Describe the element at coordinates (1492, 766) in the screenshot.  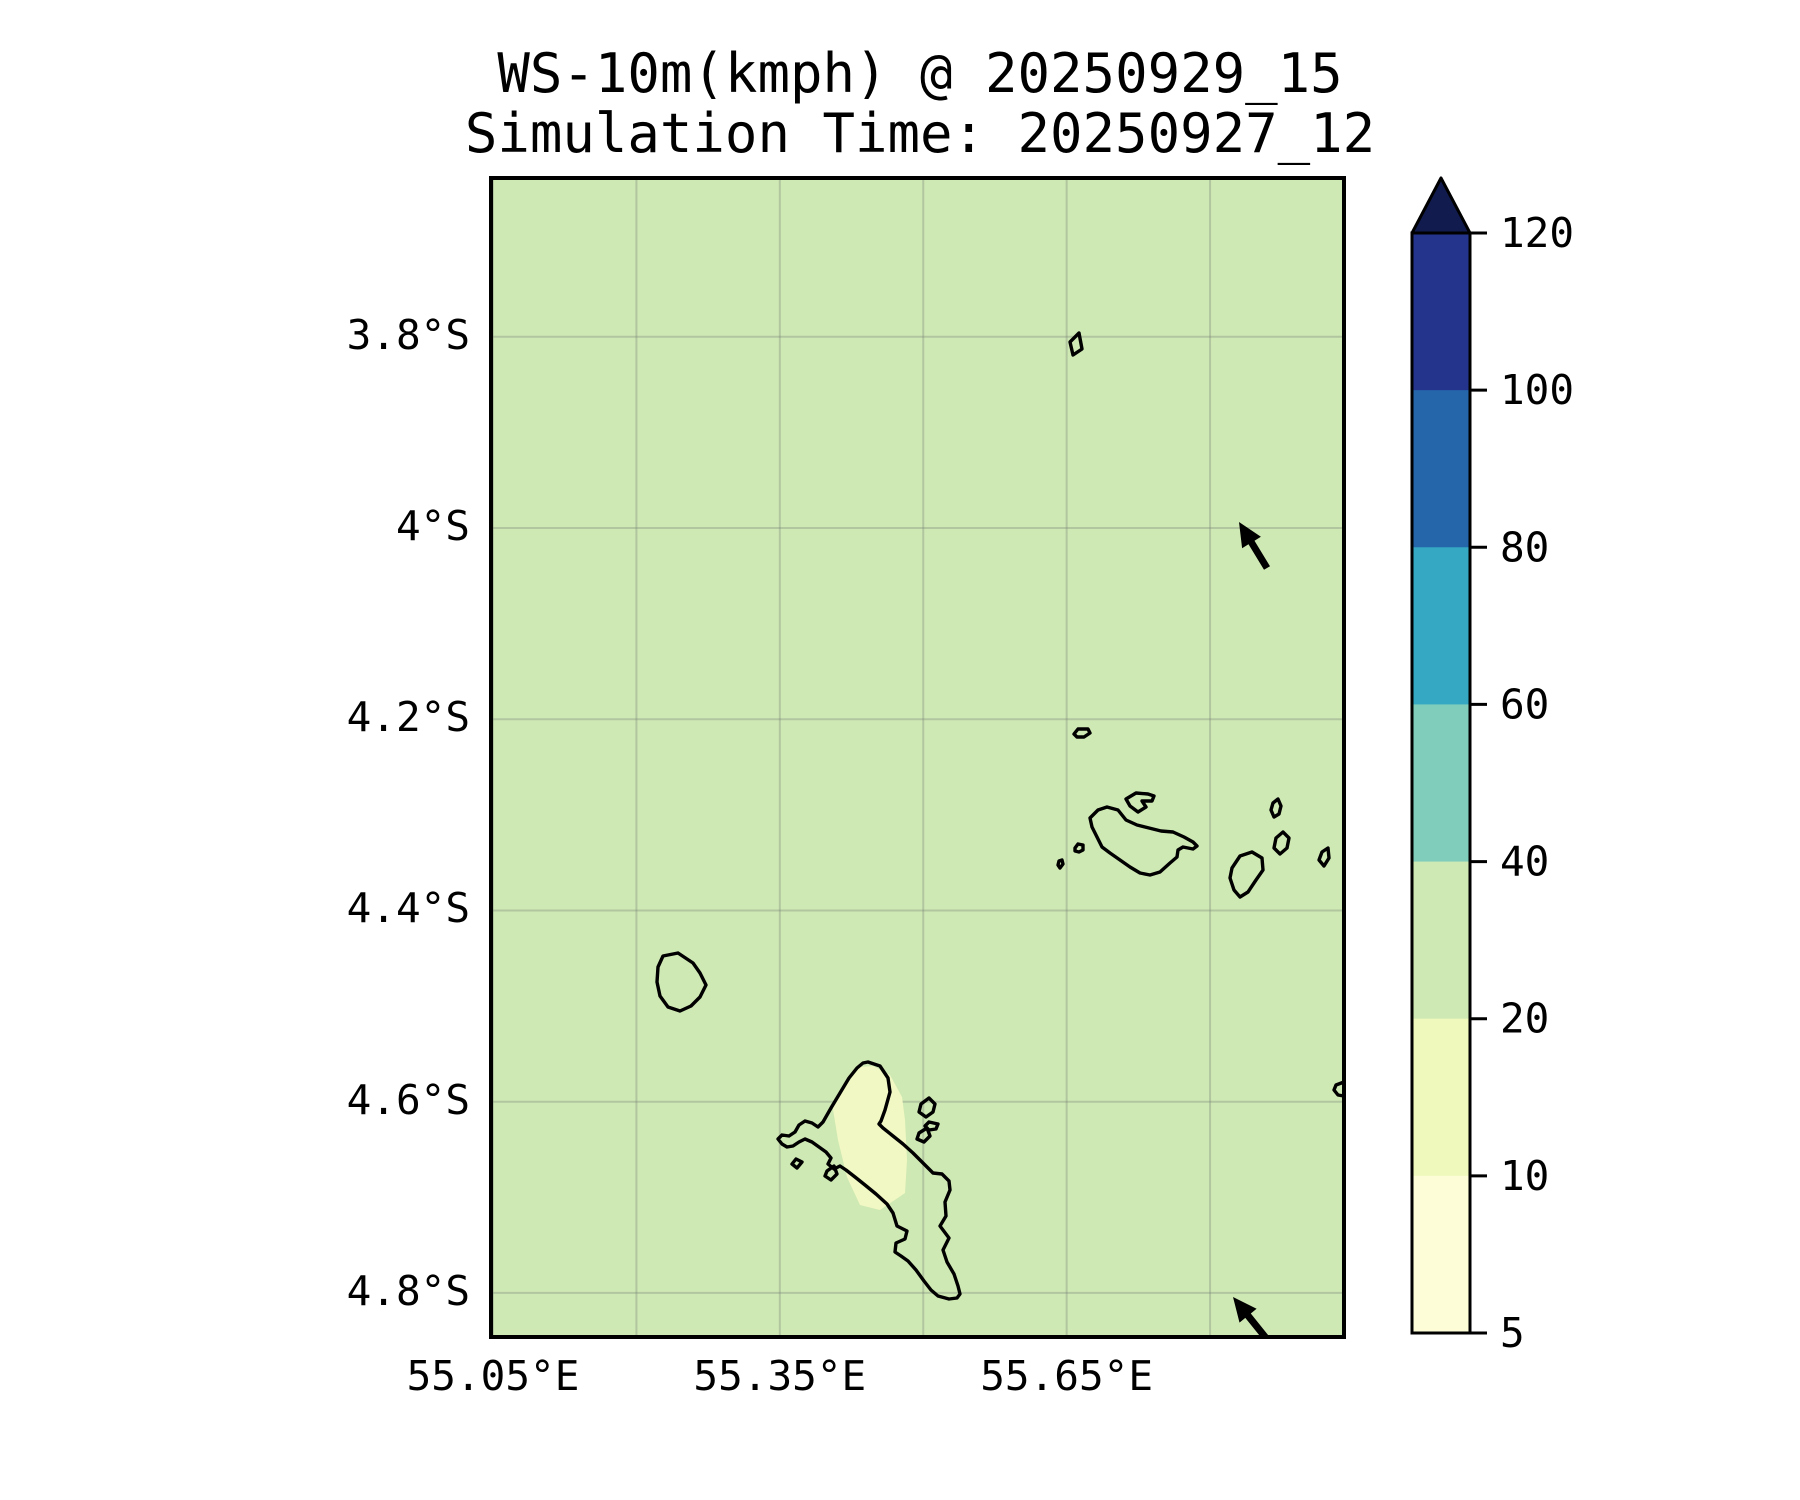
I see `colorbar: 120 100 80 60 40 20 10 5` at that location.